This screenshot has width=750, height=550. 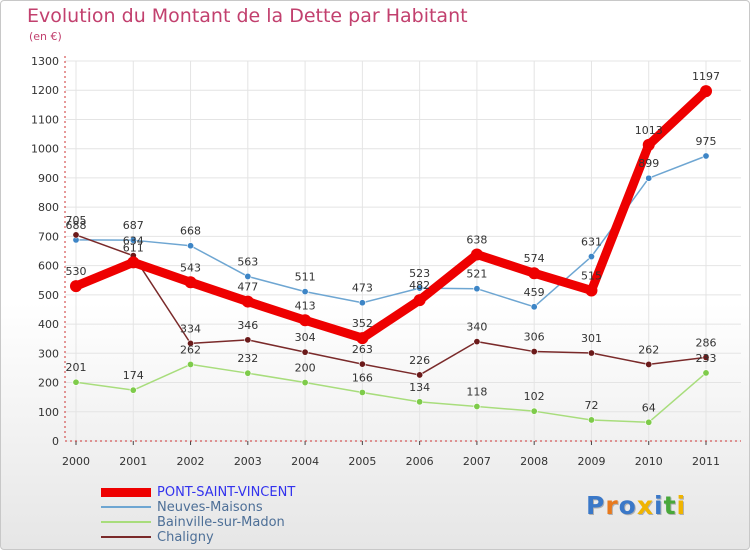 What do you see at coordinates (190, 231) in the screenshot?
I see `data-label: 668` at bounding box center [190, 231].